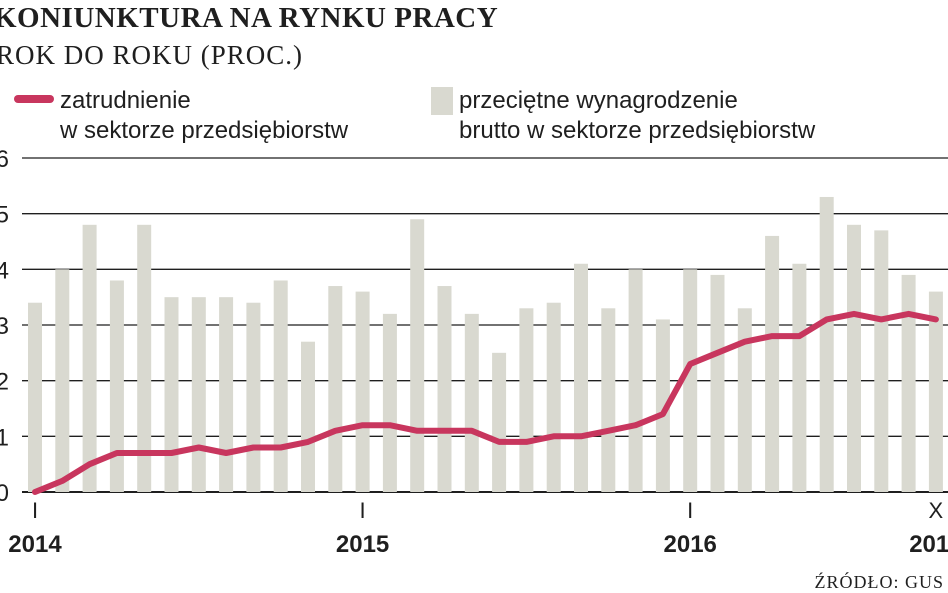 This screenshot has height=593, width=948. Describe the element at coordinates (598, 100) in the screenshot. I see `legend-bar-label-1: przeciętne wynagrodzenie` at that location.